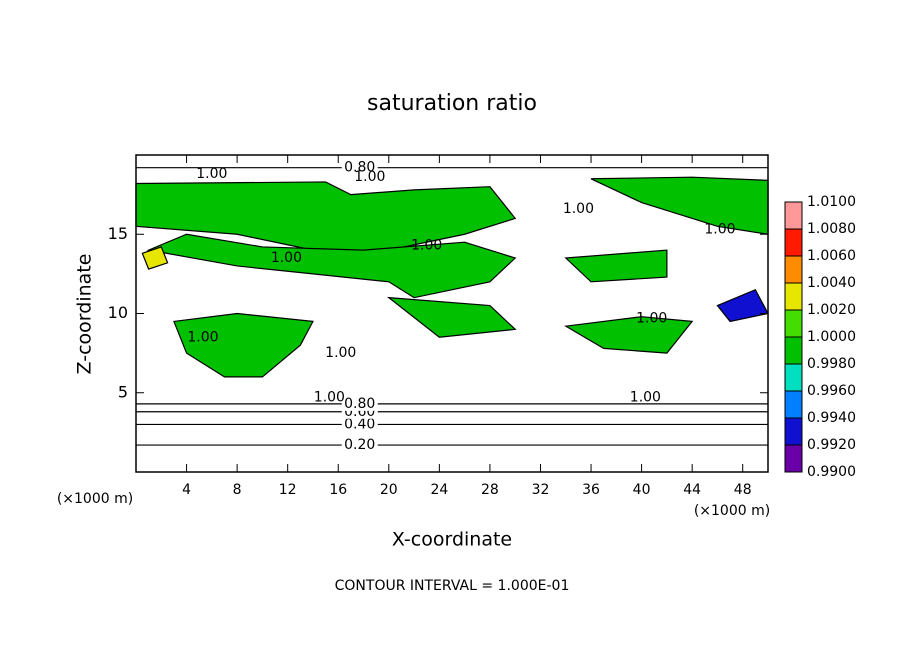 The image size is (904, 654). I want to click on colorbar-tick-label: 0.9900, so click(831, 472).